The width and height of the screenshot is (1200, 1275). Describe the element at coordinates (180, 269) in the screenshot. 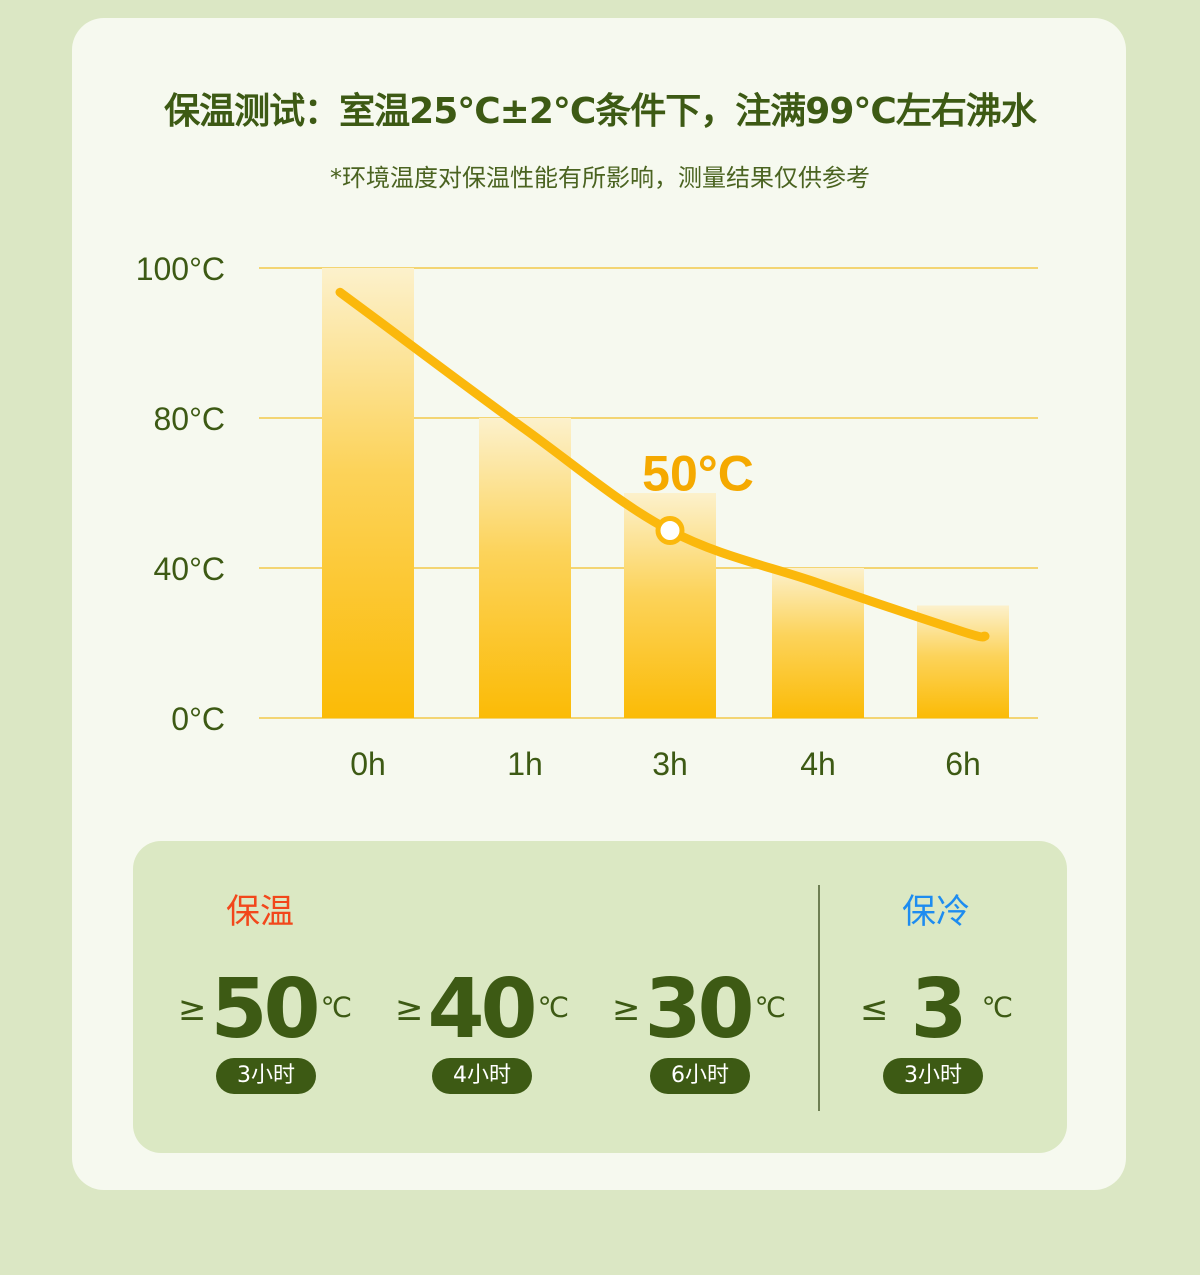

I see `y-tick-label: 100°C` at that location.